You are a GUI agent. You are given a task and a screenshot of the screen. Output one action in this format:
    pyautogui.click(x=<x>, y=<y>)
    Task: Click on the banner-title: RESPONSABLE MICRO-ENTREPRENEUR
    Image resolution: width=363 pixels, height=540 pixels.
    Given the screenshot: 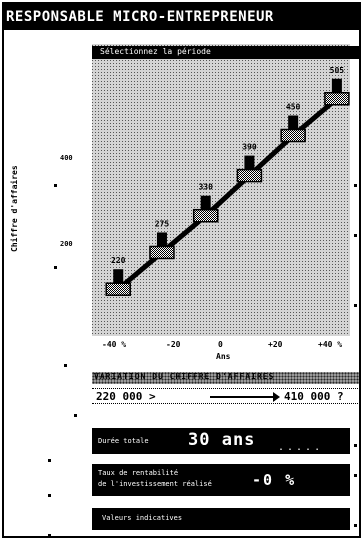 What is the action you would take?
    pyautogui.click(x=140, y=17)
    